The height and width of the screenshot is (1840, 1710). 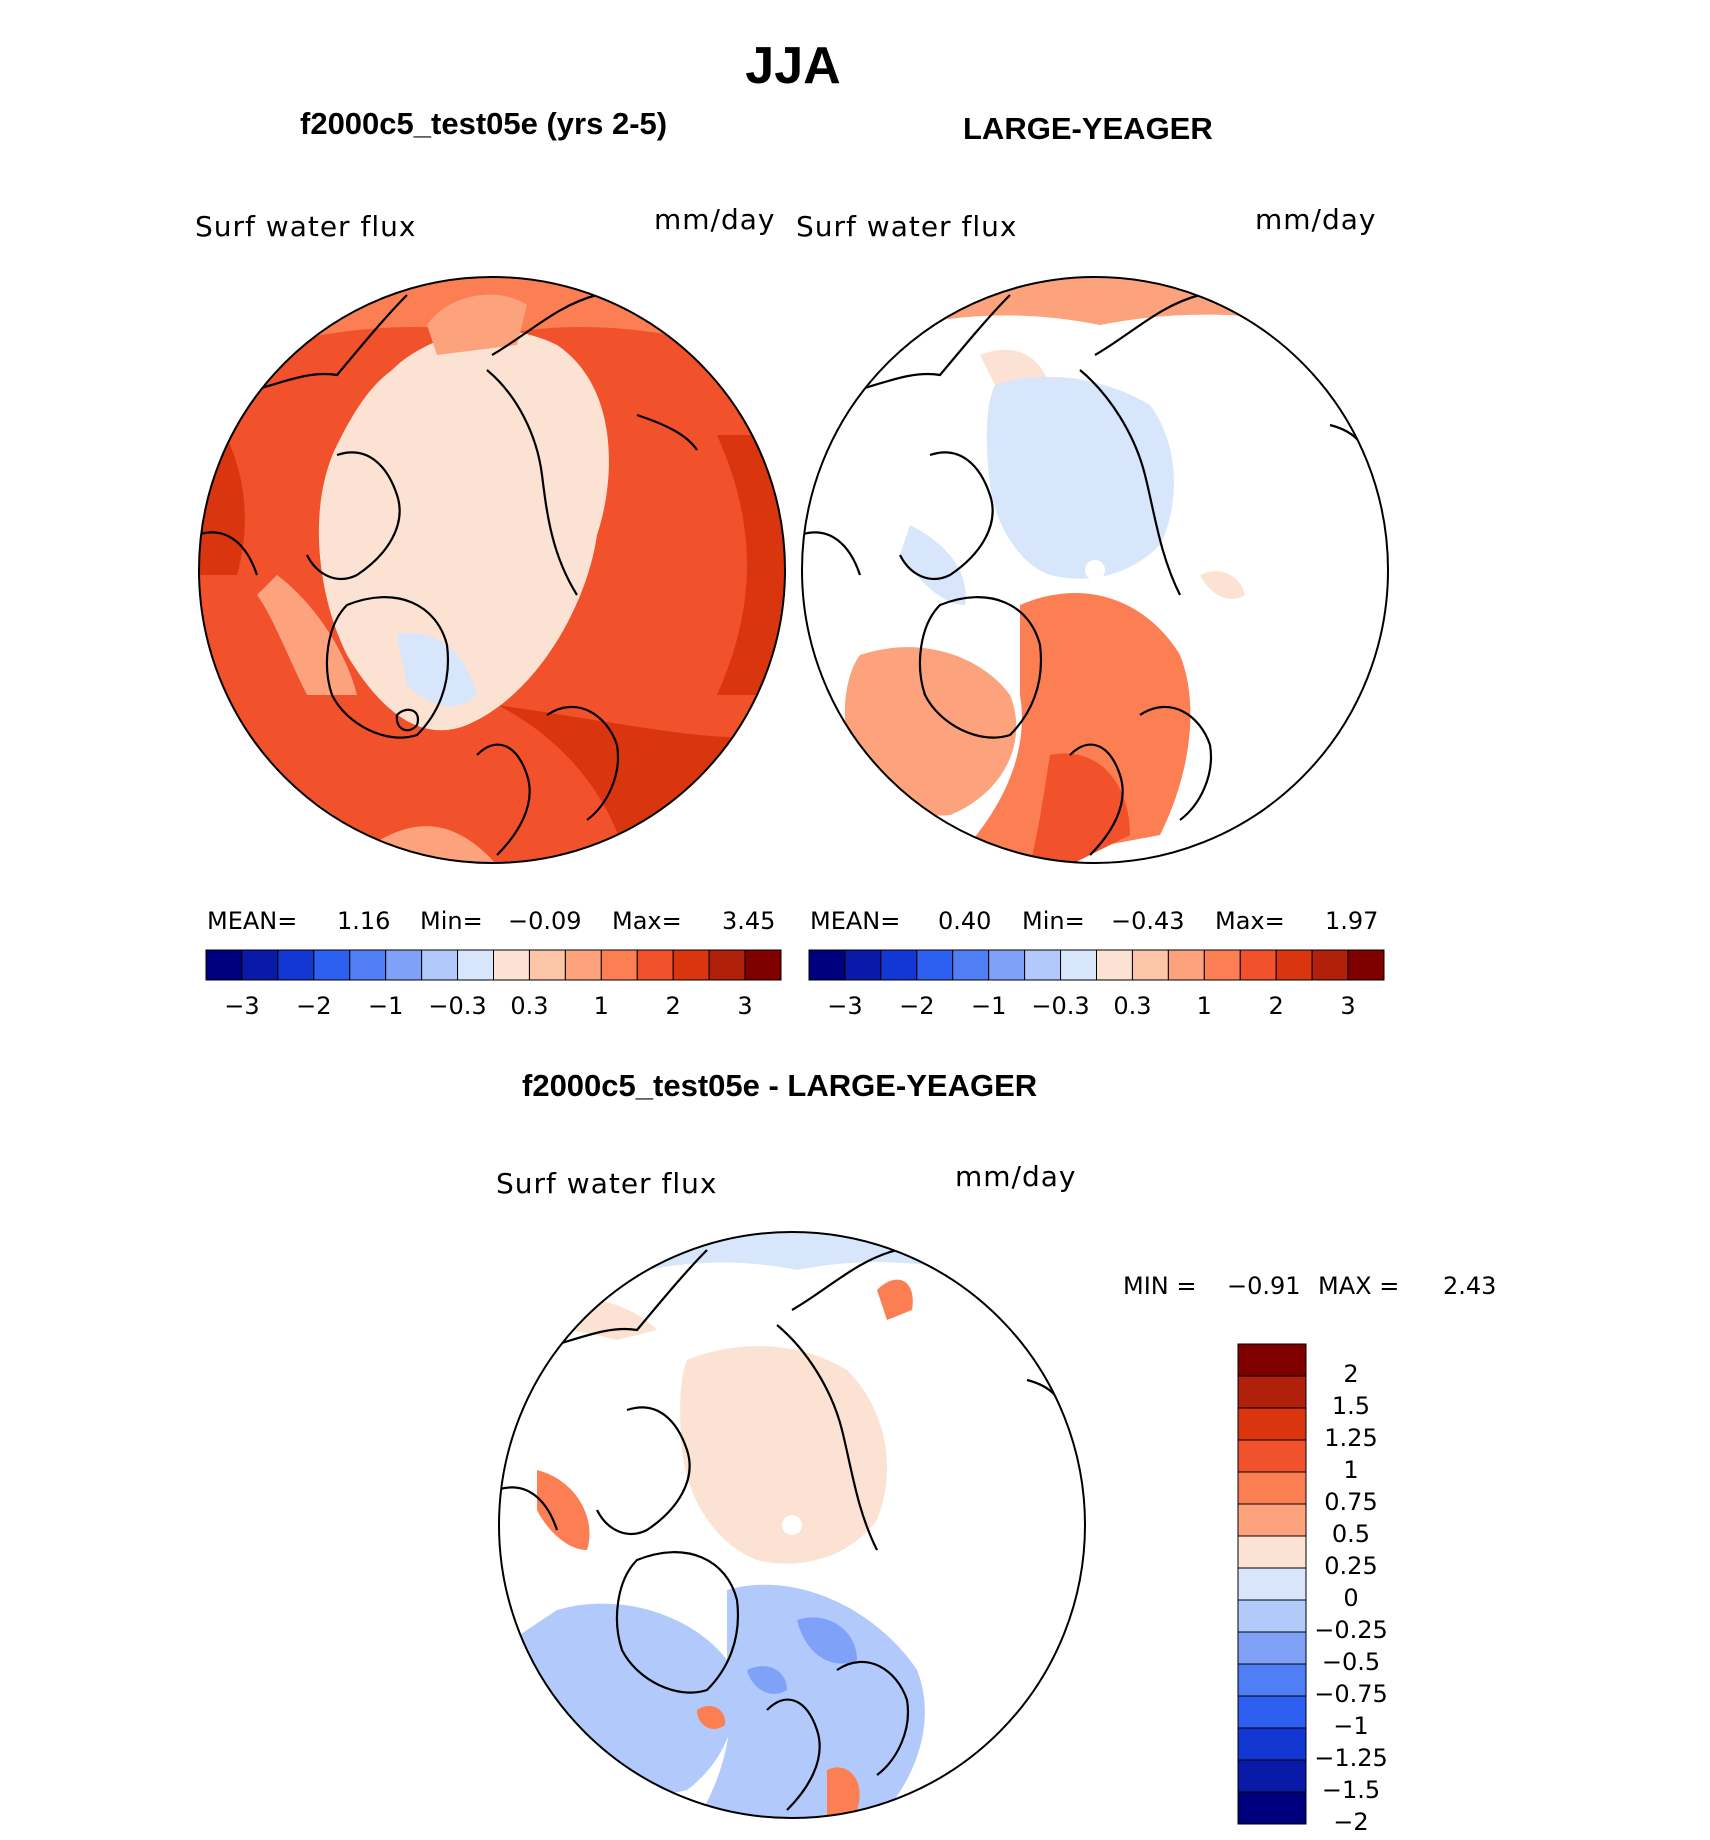 What do you see at coordinates (1359, 1286) in the screenshot?
I see `panel3-max-label: MAX =` at bounding box center [1359, 1286].